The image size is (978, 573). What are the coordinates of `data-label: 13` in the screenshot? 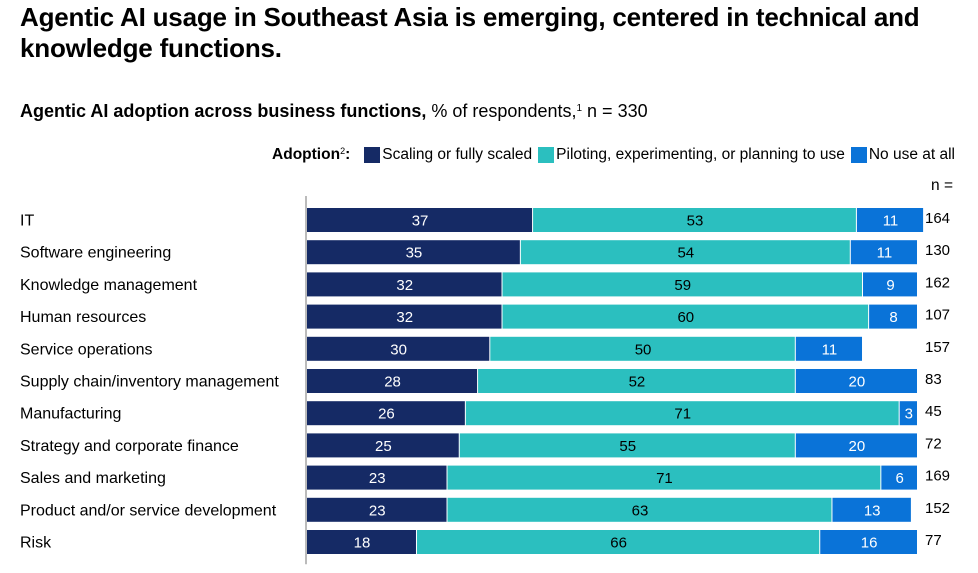 It's located at (872, 510).